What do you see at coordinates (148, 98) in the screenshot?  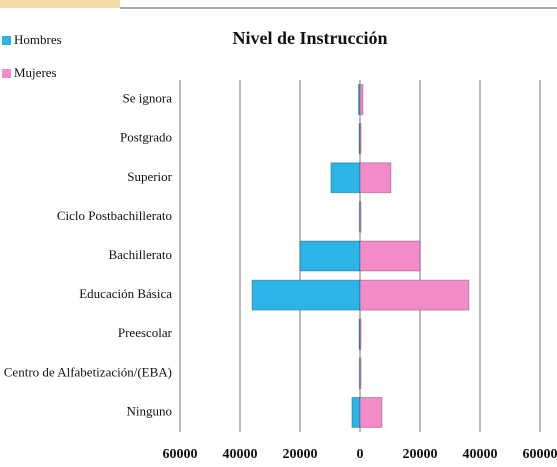 I see `y-tick-label: Se ignora` at bounding box center [148, 98].